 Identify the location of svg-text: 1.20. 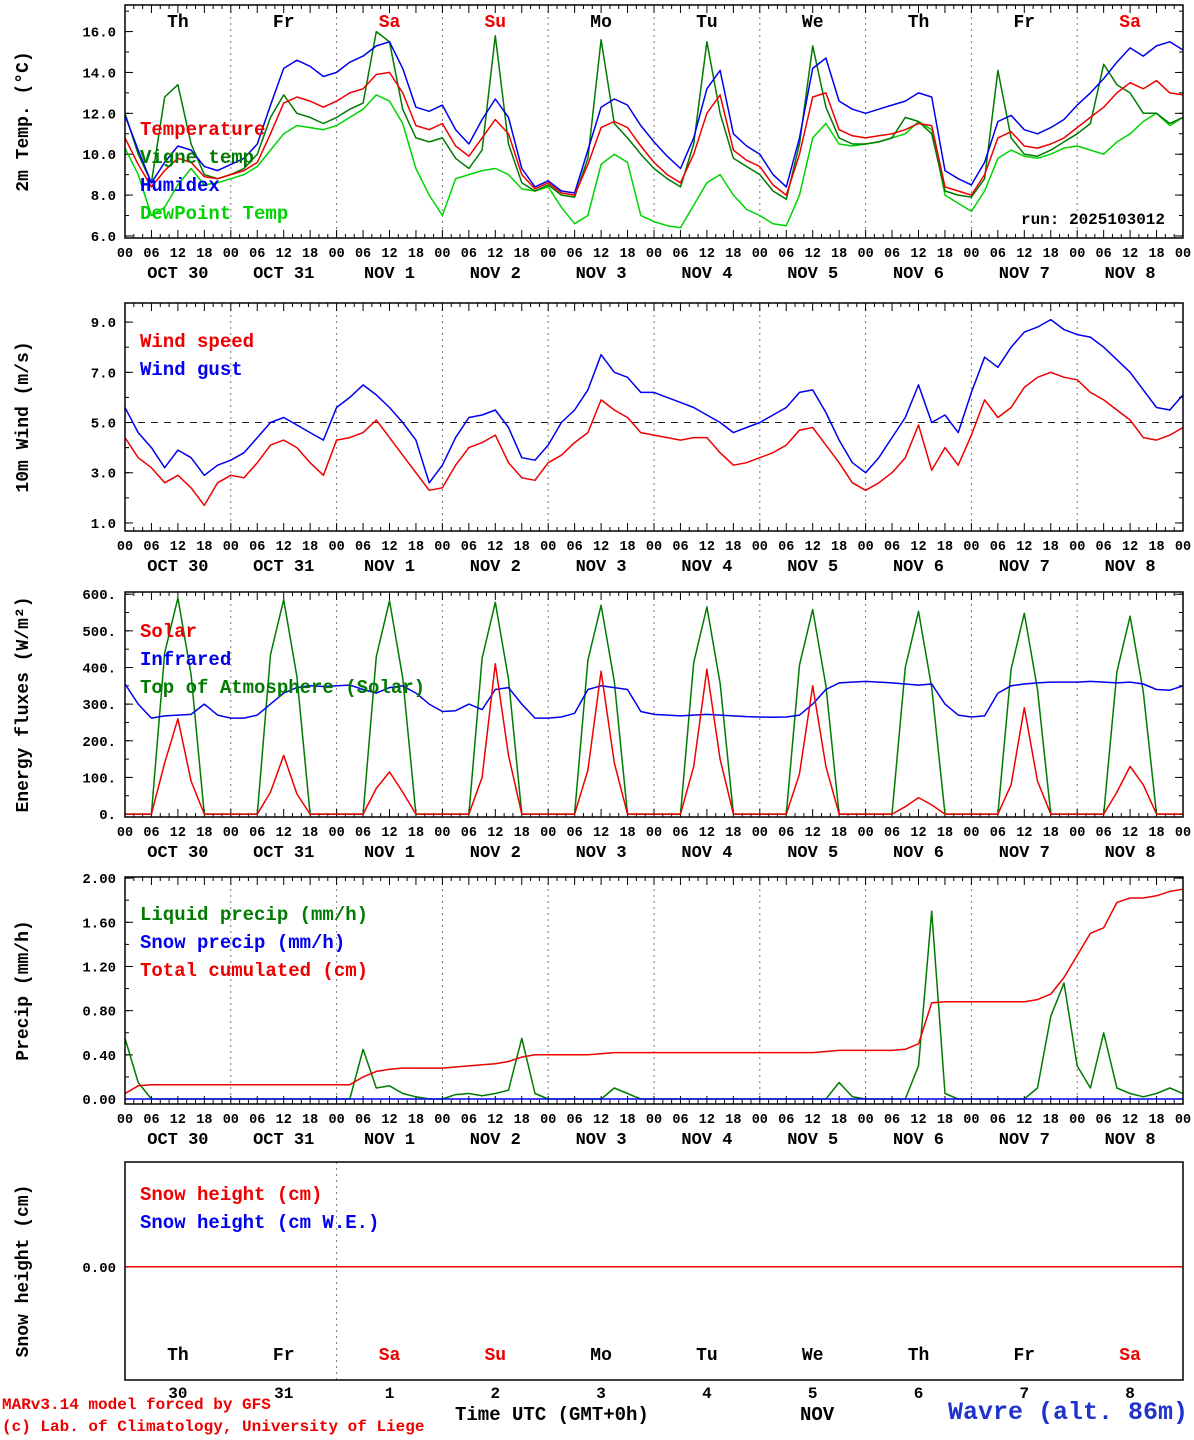
(99, 968).